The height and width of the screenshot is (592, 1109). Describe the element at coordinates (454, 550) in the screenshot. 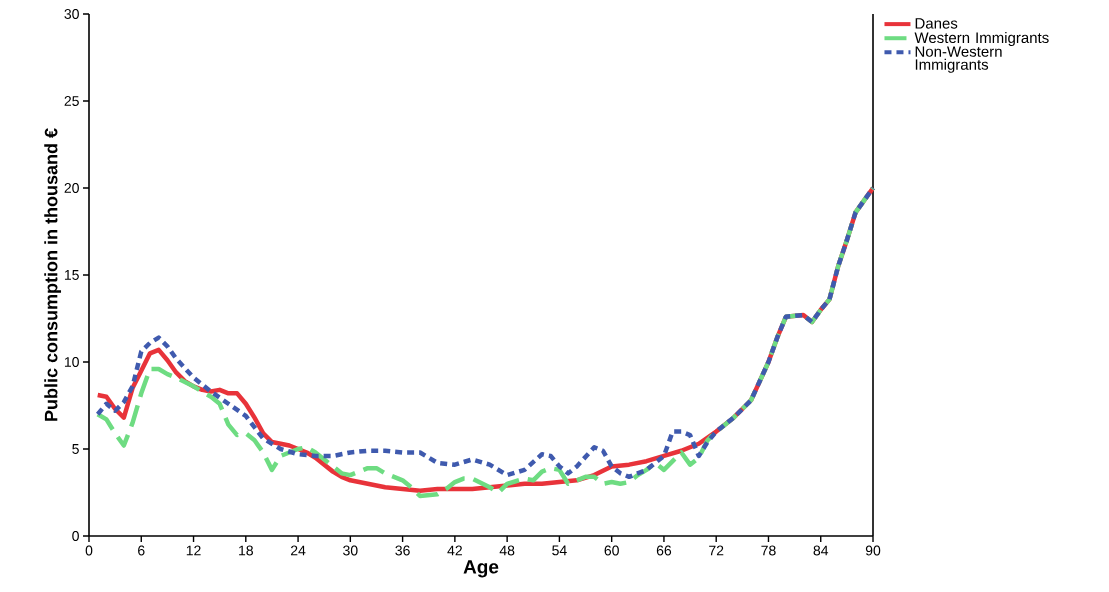

I see `x-tick-label: 42` at that location.